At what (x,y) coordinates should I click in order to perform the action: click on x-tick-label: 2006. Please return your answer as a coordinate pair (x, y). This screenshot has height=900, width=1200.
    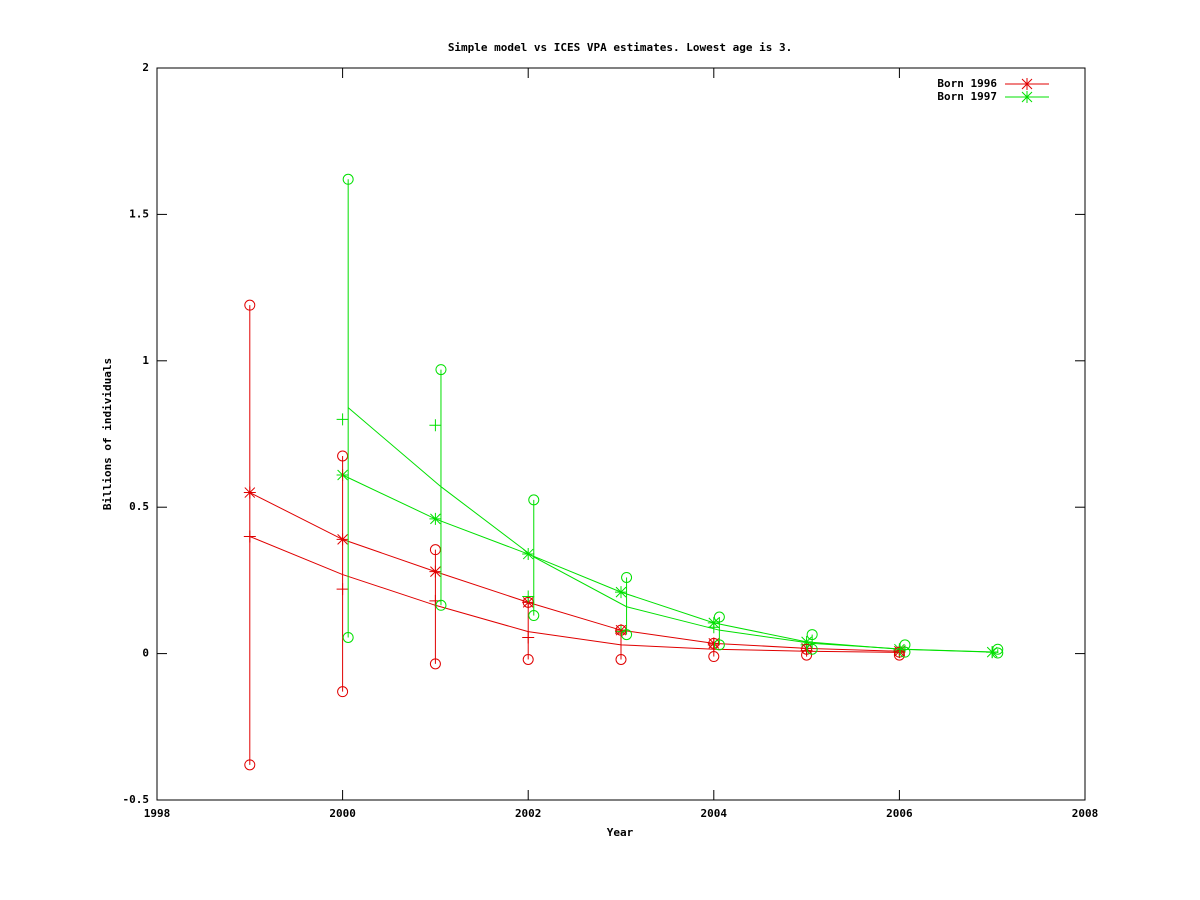
    Looking at the image, I should click on (899, 813).